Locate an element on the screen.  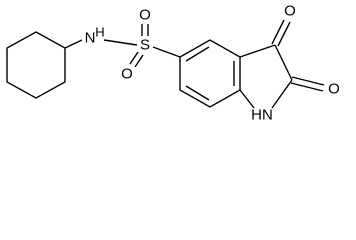
cyclohexane is located at coordinates (36, 65).